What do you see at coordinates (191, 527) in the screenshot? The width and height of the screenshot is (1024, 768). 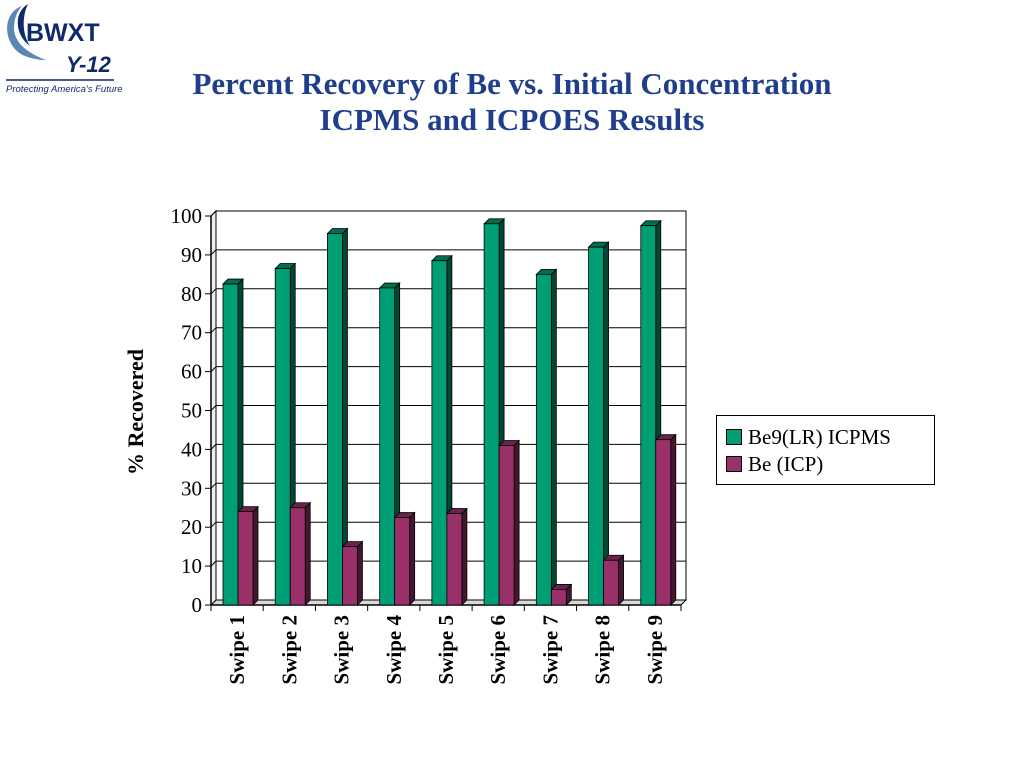 I see `y-tick-label-20: 20` at bounding box center [191, 527].